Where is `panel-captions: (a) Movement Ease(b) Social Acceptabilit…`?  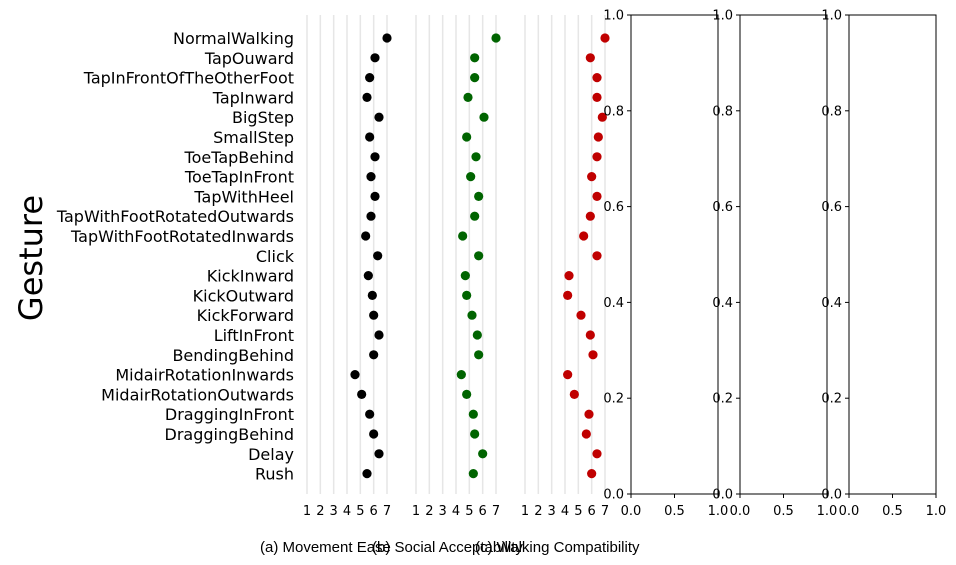 panel-captions: (a) Movement Ease(b) Social Acceptabilit… is located at coordinates (450, 547).